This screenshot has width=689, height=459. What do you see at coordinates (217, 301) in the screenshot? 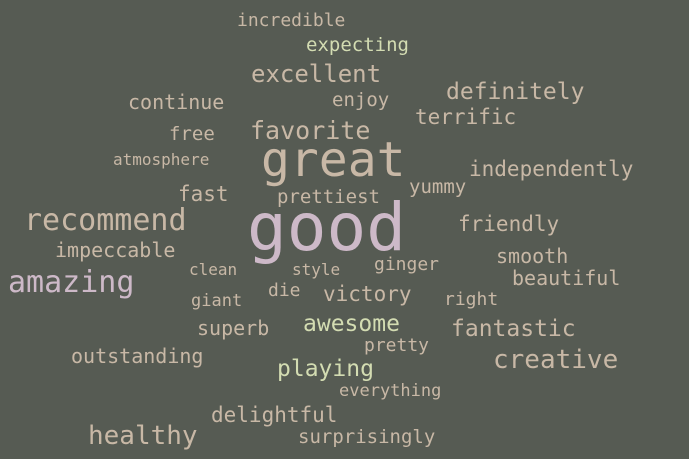
I see `word-giant: giant` at bounding box center [217, 301].